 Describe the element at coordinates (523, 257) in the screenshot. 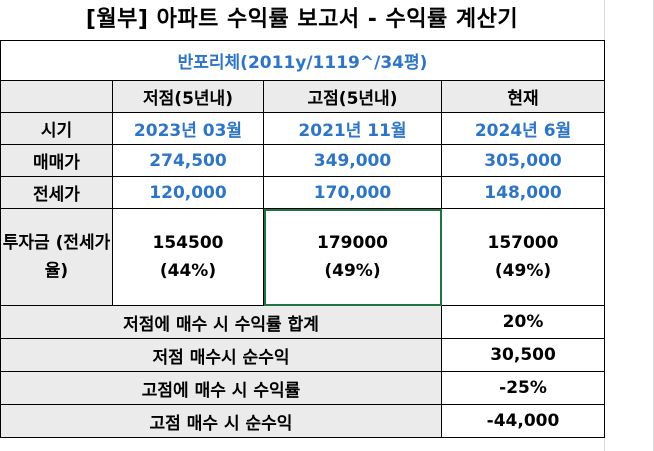

I see `investment-current-cell: 157000 (49%)` at that location.